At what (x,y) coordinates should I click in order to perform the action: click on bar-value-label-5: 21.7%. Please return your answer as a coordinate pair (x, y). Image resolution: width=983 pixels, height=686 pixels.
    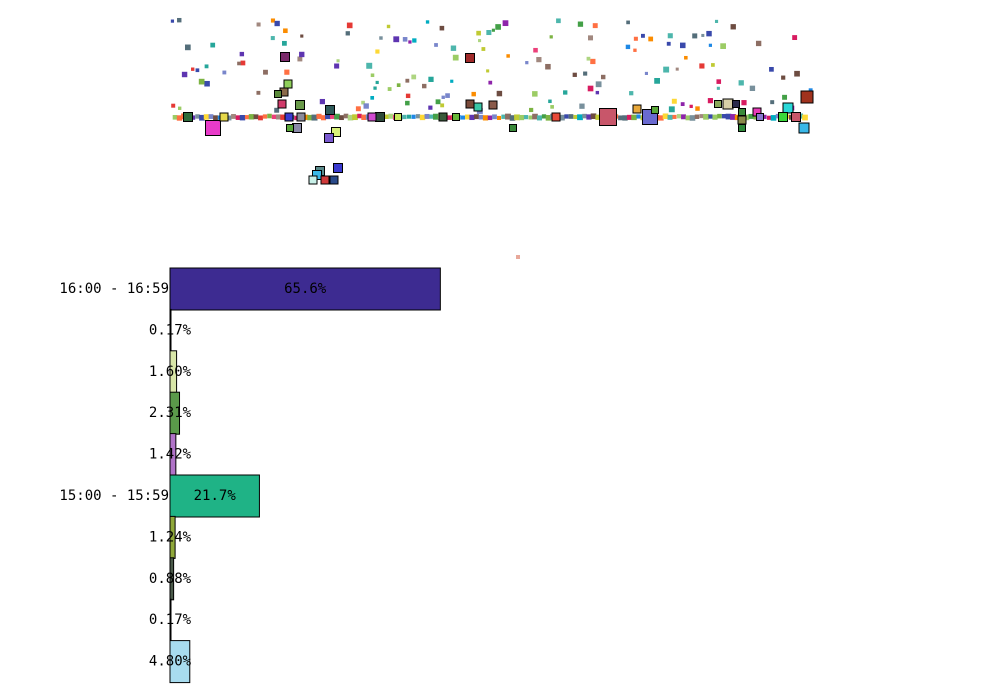
    Looking at the image, I should click on (215, 496).